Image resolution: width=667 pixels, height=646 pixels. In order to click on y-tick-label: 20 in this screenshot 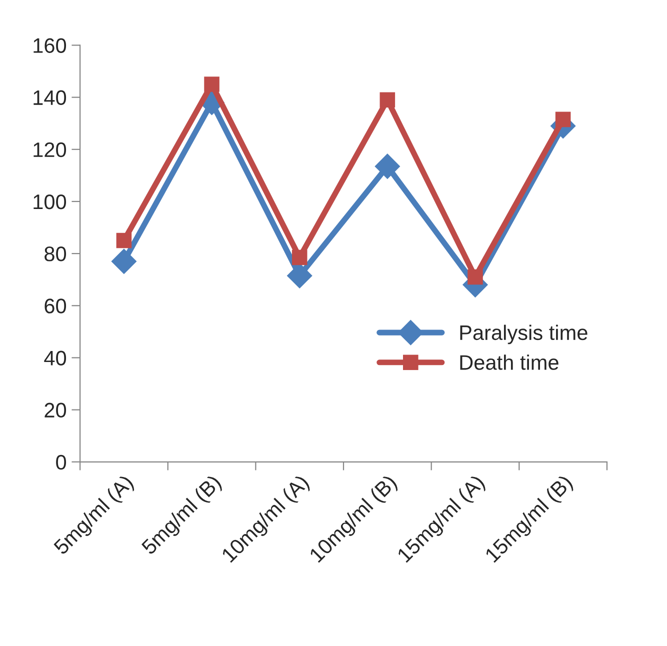, I will do `click(55, 410)`.